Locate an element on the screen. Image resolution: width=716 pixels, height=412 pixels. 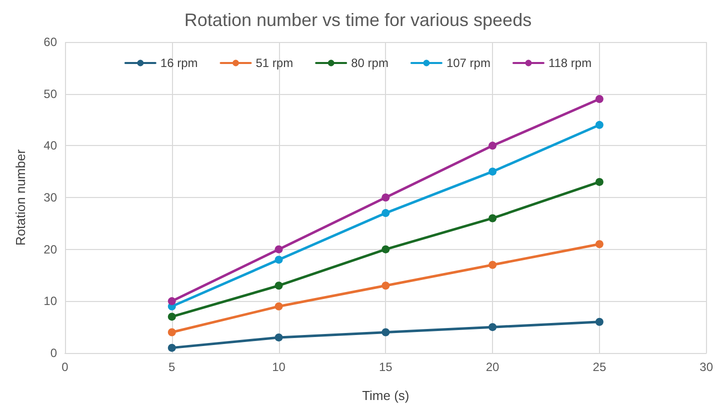
y-tick-label: 50 is located at coordinates (51, 93).